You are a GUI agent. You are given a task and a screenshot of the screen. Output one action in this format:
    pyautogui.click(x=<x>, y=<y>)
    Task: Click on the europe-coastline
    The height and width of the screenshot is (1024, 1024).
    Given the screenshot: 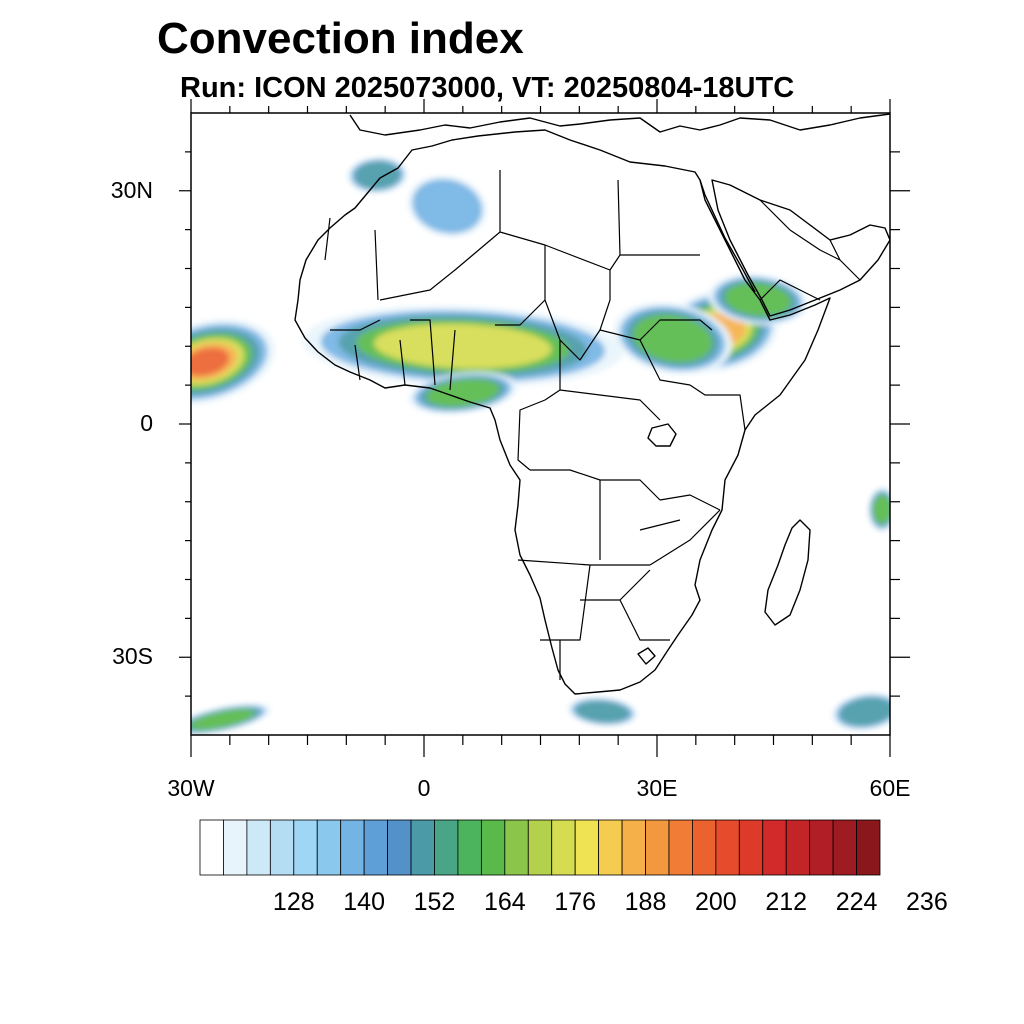 What is the action you would take?
    pyautogui.click(x=619, y=124)
    